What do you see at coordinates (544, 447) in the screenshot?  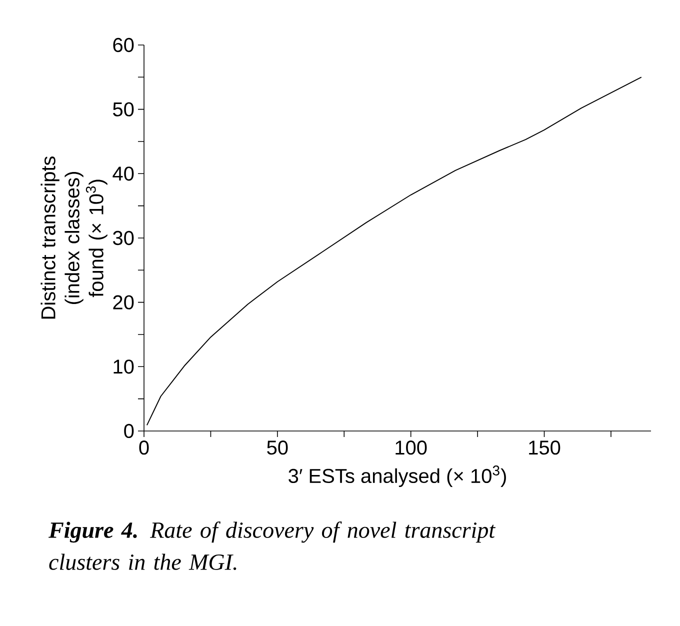 I see `x-tick-label: 150` at bounding box center [544, 447].